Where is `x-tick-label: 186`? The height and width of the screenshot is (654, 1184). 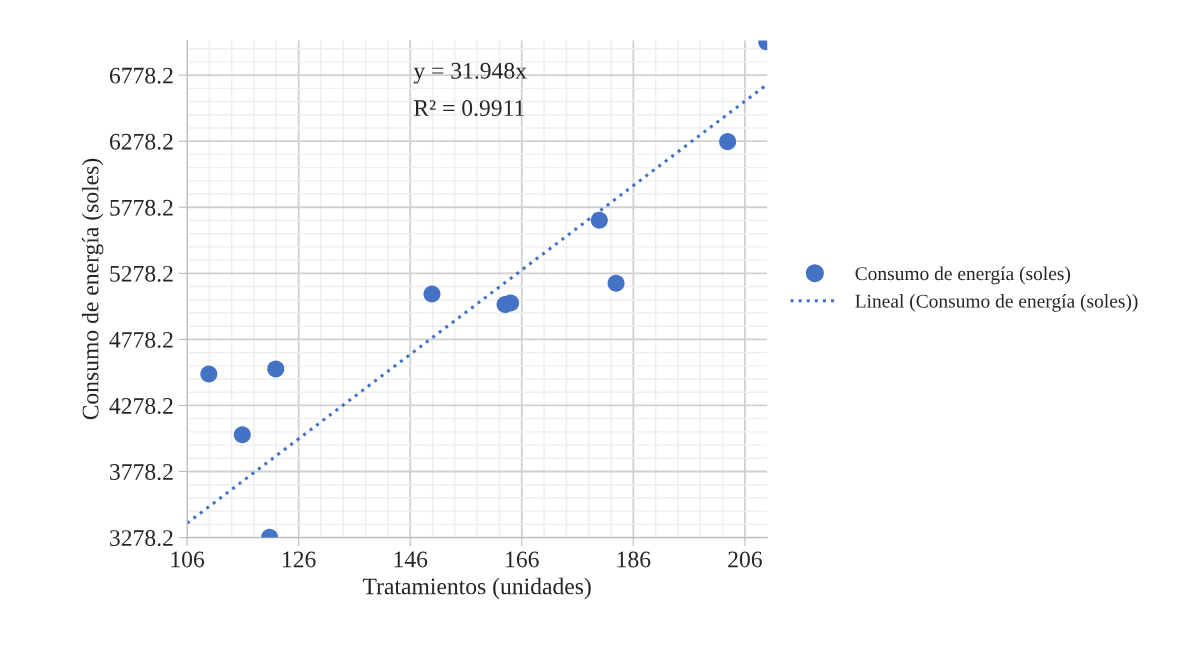 x-tick-label: 186 is located at coordinates (634, 559).